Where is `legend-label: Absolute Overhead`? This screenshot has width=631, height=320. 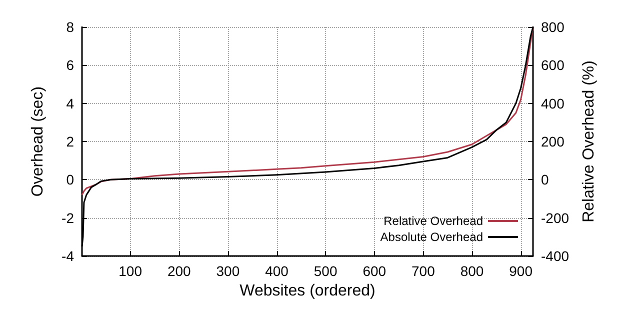
legend-label: Absolute Overhead is located at coordinates (431, 237).